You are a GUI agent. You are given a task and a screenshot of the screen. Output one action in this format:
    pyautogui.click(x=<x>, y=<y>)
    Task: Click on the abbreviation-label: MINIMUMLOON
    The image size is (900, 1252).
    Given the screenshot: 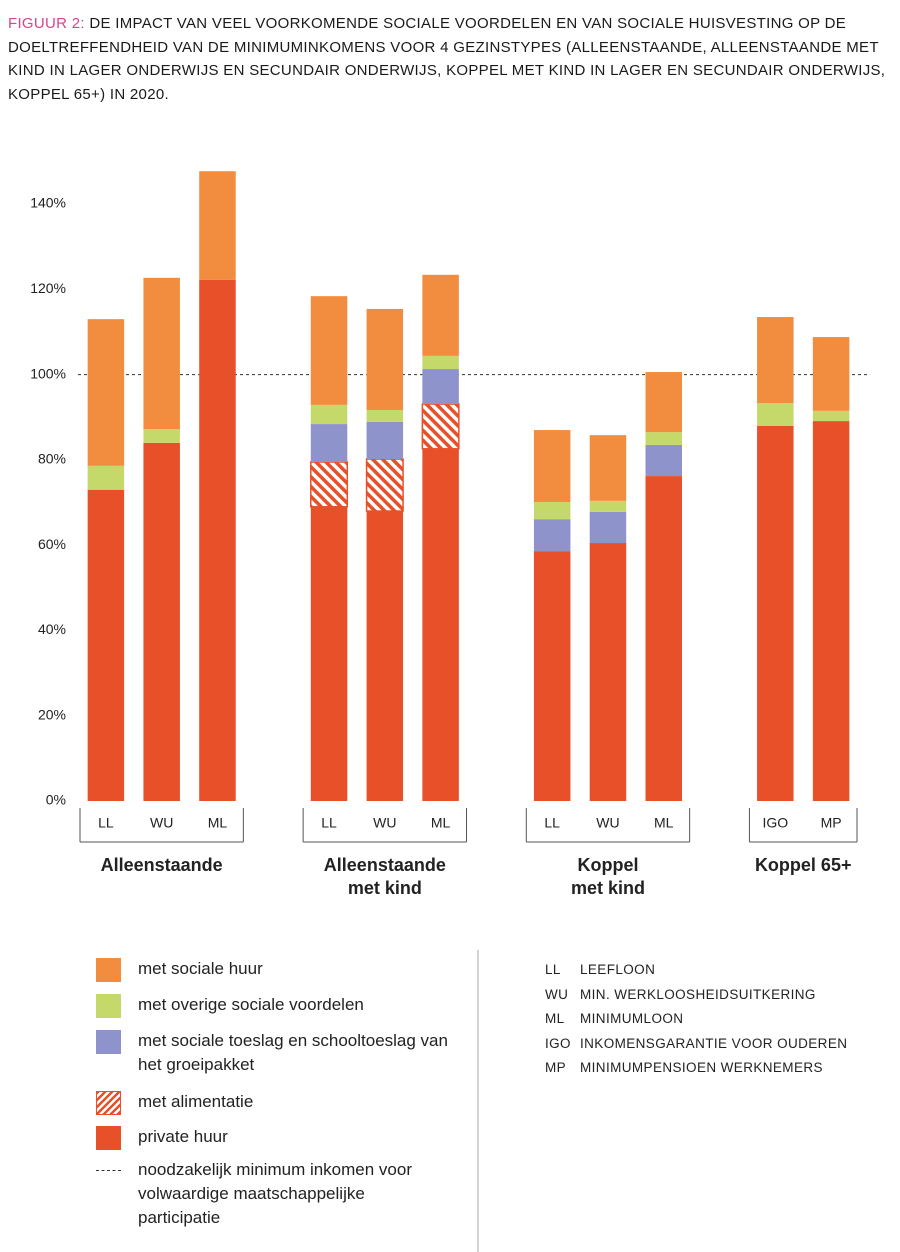 What is the action you would take?
    pyautogui.click(x=632, y=1018)
    